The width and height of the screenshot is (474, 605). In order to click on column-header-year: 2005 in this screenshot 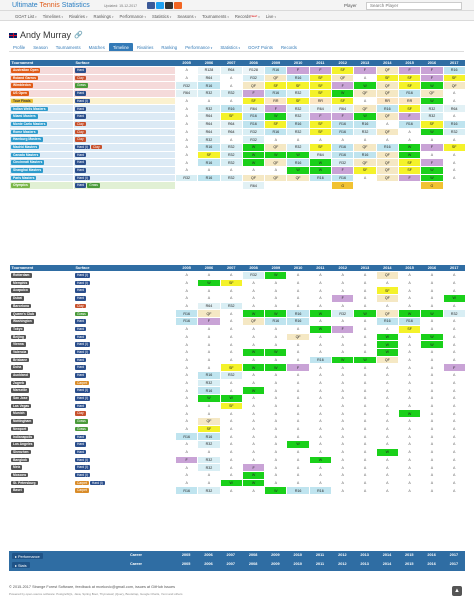, I will do `click(186, 63)`.